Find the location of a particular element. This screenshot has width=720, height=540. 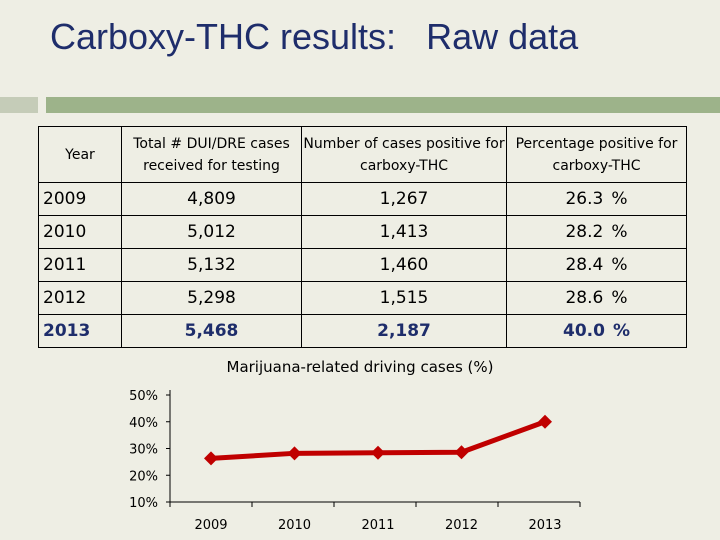

cell-total: 5,132 is located at coordinates (211, 265).